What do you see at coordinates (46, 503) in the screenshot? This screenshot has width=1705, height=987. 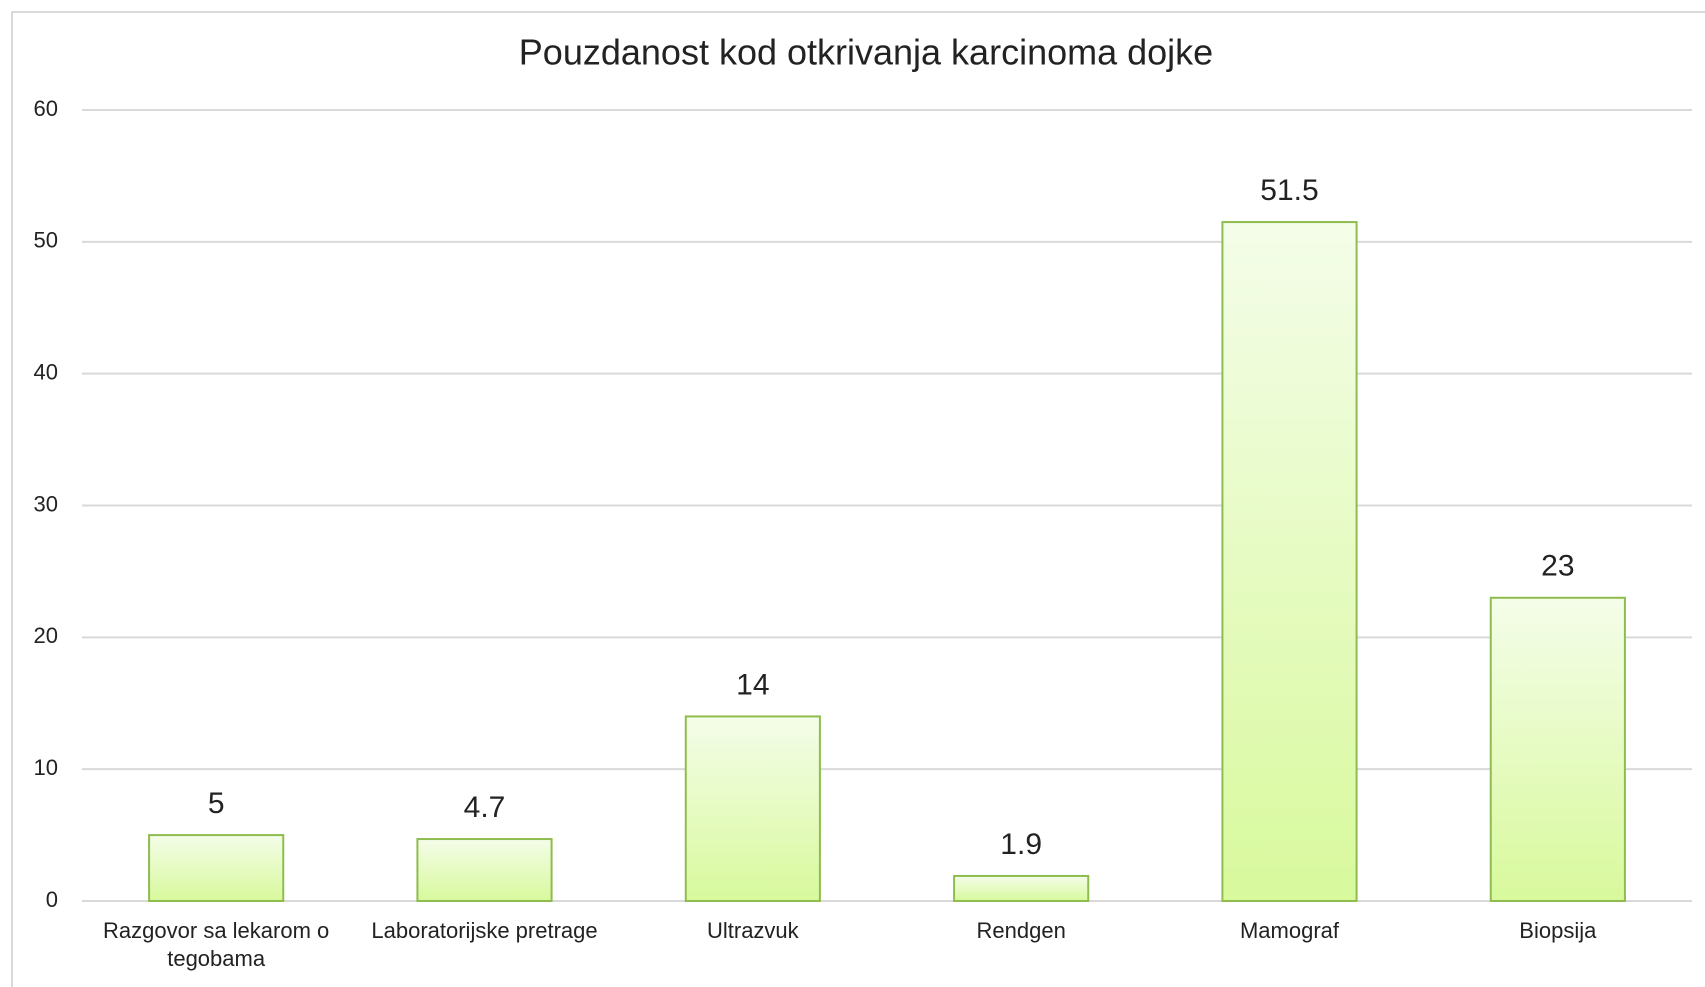 I see `y-tick-label: 30` at bounding box center [46, 503].